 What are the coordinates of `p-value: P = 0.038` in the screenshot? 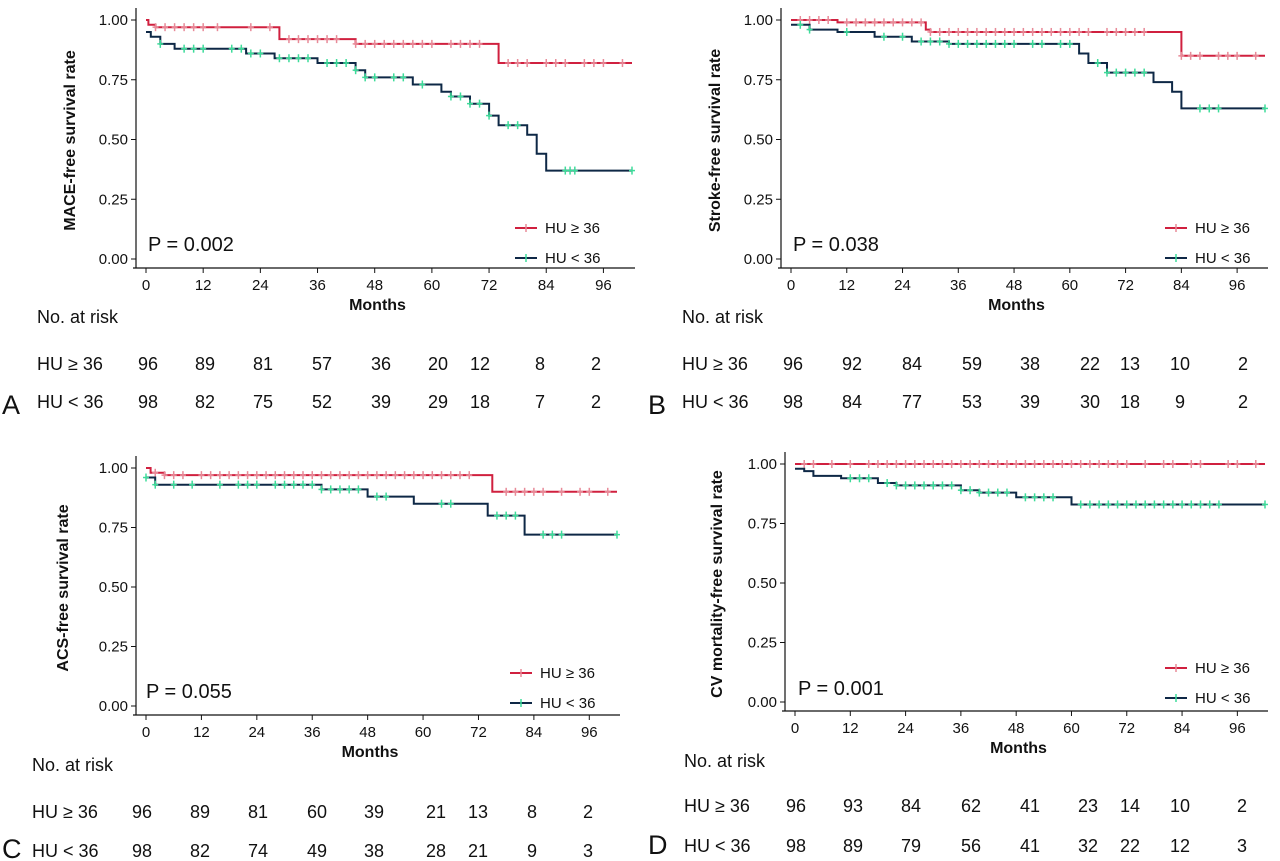 It's located at (836, 245).